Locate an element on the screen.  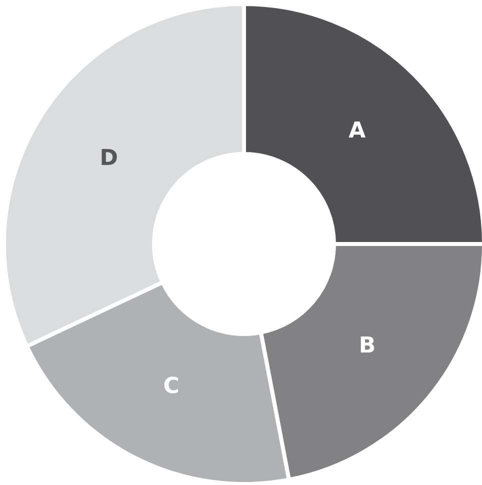
slice-label: A is located at coordinates (357, 131).